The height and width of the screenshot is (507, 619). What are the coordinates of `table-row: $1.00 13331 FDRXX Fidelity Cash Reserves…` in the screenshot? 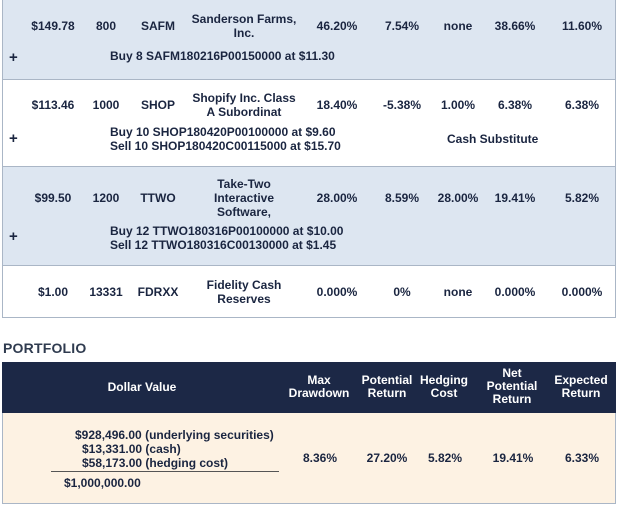 It's located at (309, 292).